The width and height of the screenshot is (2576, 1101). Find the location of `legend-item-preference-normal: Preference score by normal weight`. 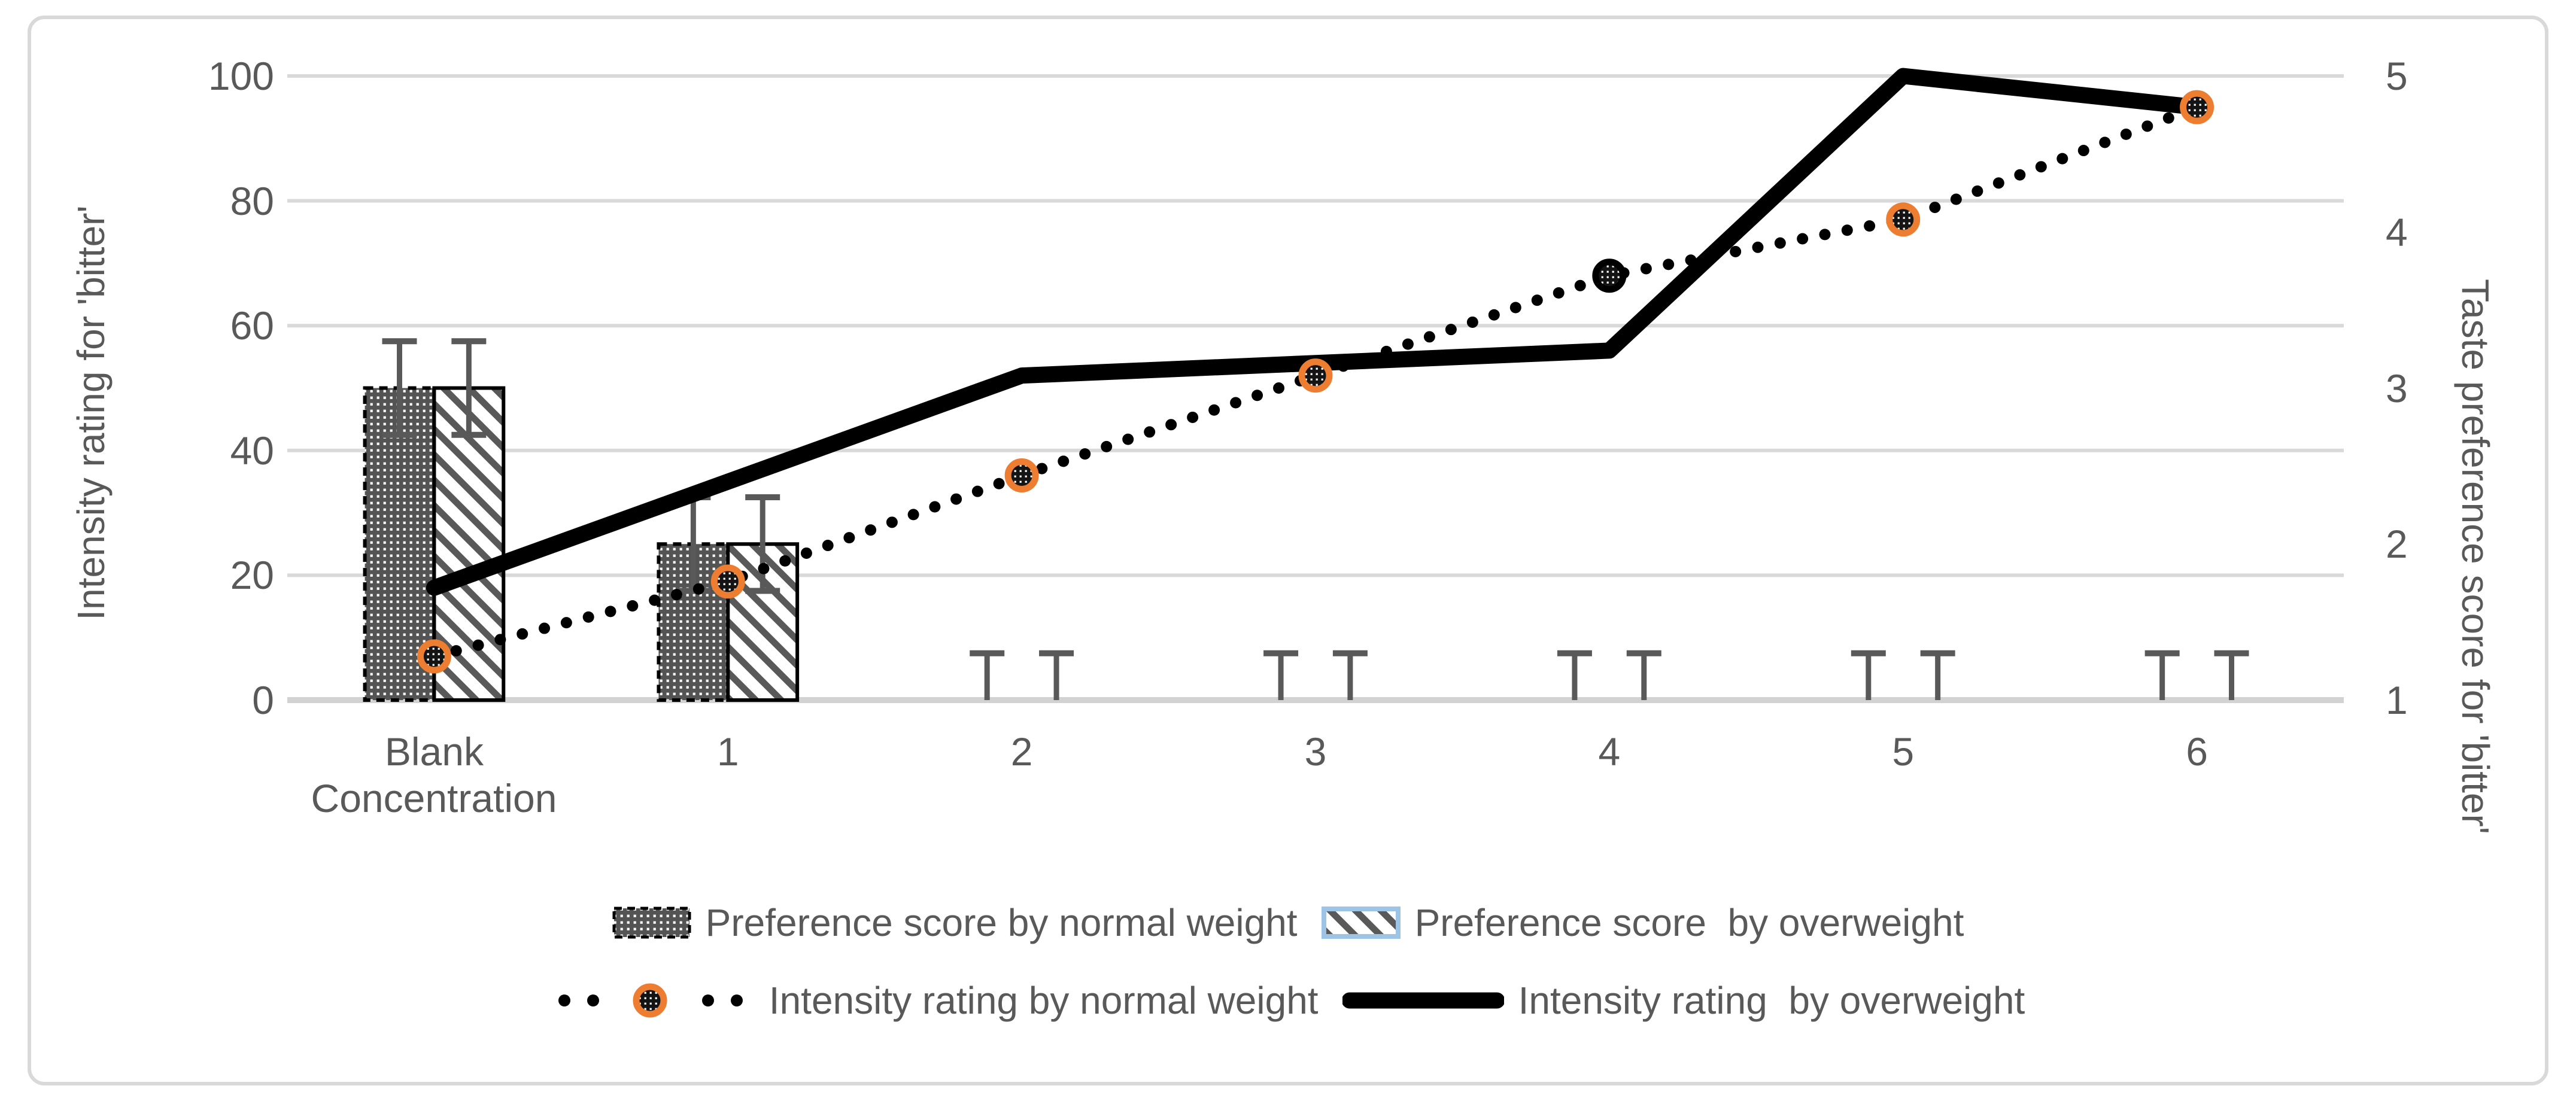

legend-item-preference-normal: Preference score by normal weight is located at coordinates (955, 923).